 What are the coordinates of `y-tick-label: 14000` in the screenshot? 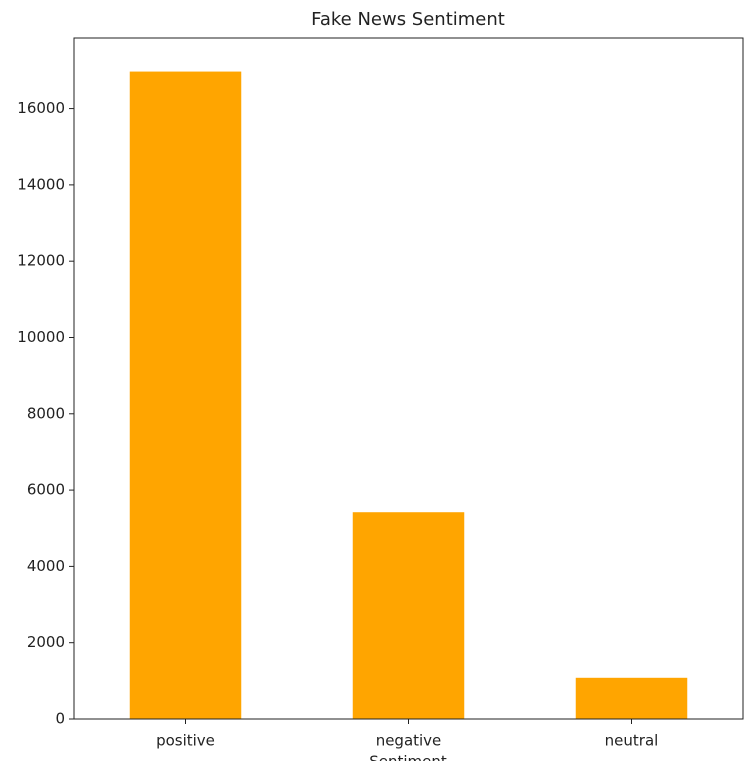 It's located at (41, 184).